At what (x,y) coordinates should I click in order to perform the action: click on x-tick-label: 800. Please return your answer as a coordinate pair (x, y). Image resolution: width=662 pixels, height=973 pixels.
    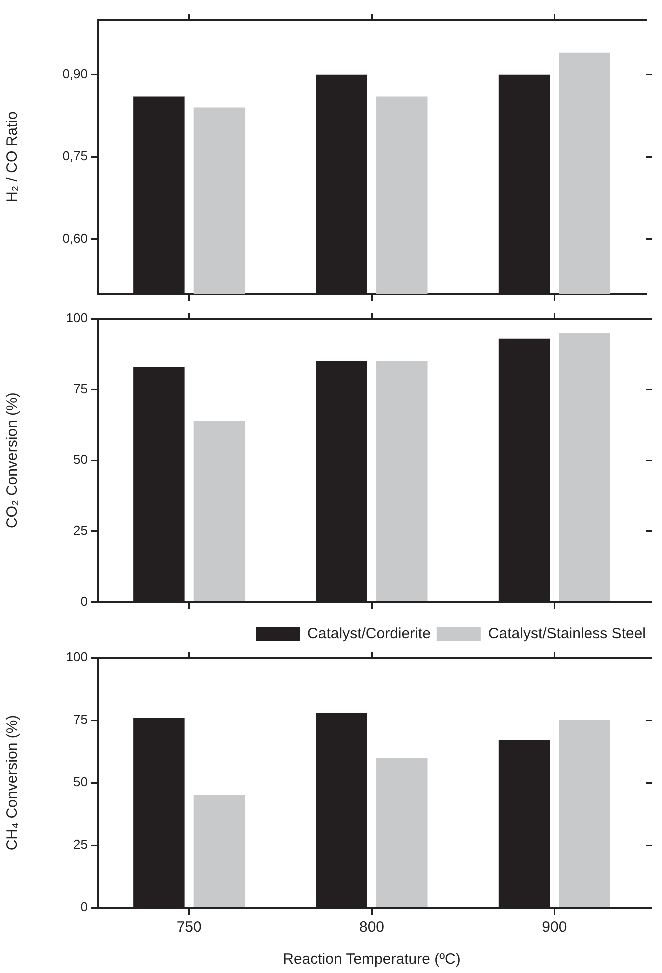
    Looking at the image, I should click on (372, 927).